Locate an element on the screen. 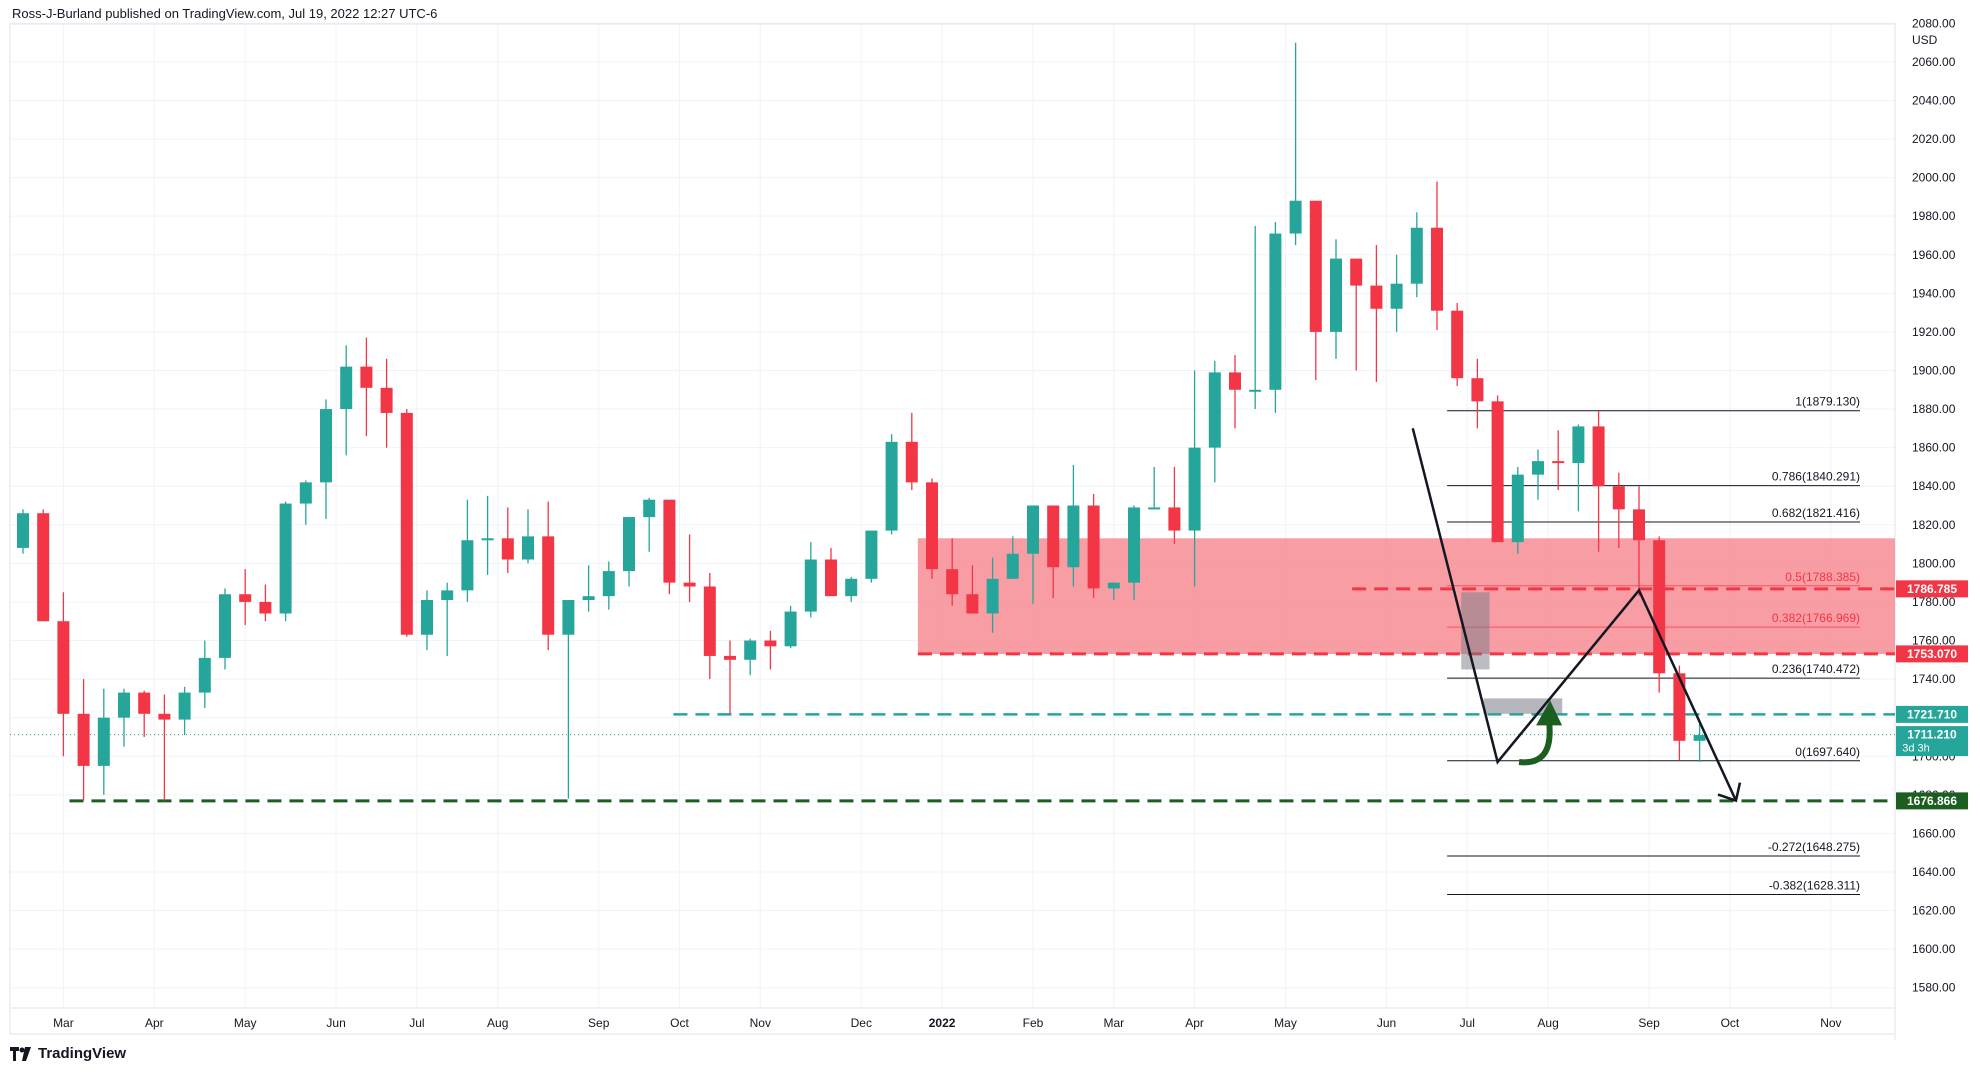 The width and height of the screenshot is (1980, 1073). time-tick-label: May is located at coordinates (245, 1023).